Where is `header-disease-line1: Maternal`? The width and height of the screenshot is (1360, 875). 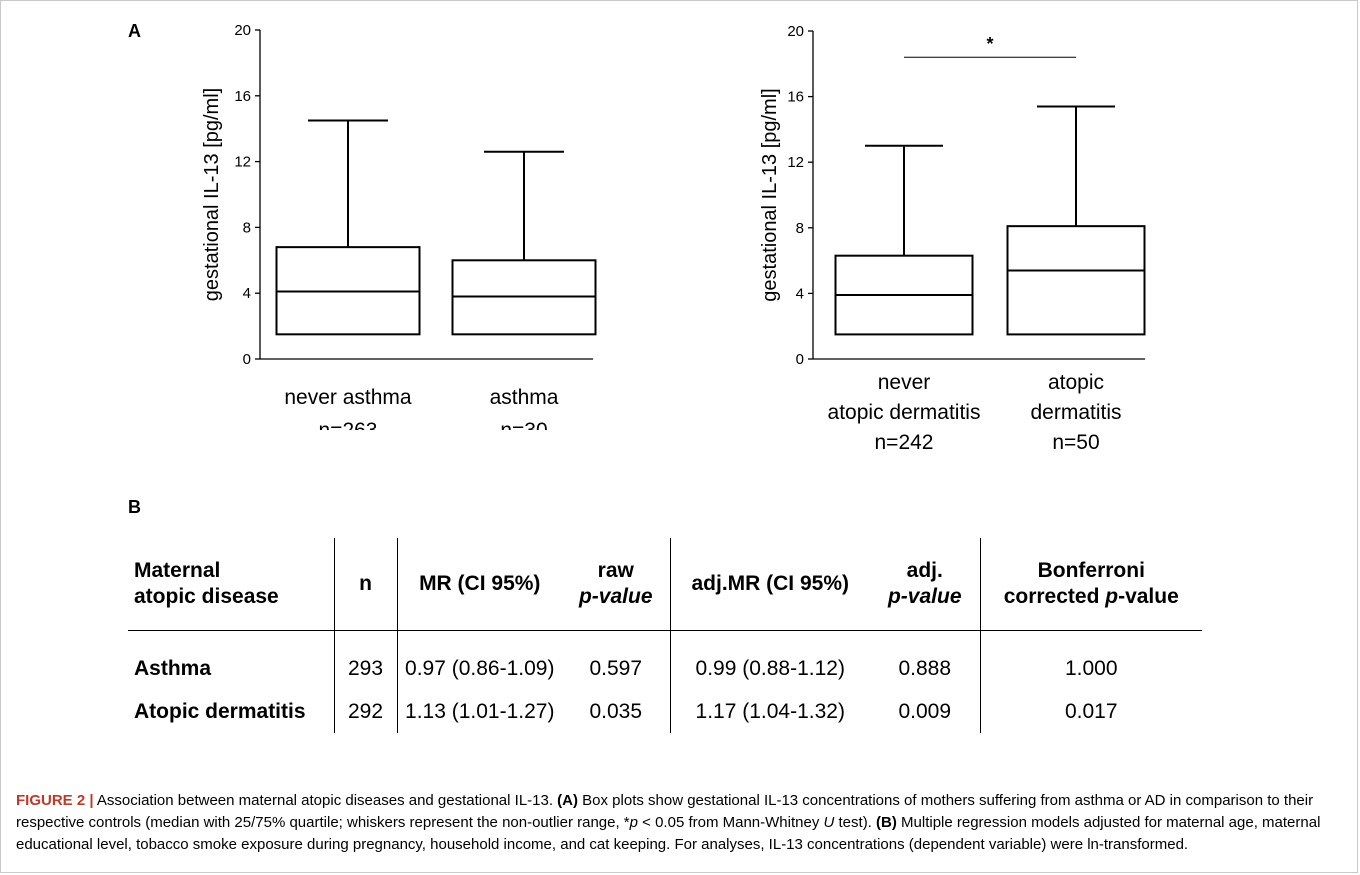 header-disease-line1: Maternal is located at coordinates (177, 570).